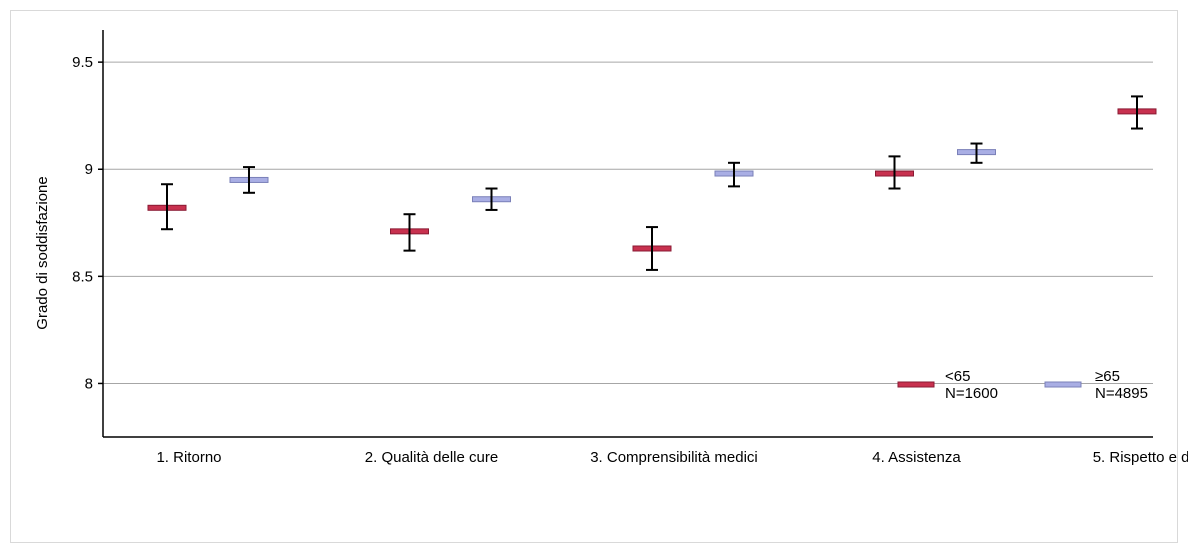  What do you see at coordinates (1022, 385) in the screenshot?
I see `legend: <65N=1600 ≥65N=4895` at bounding box center [1022, 385].